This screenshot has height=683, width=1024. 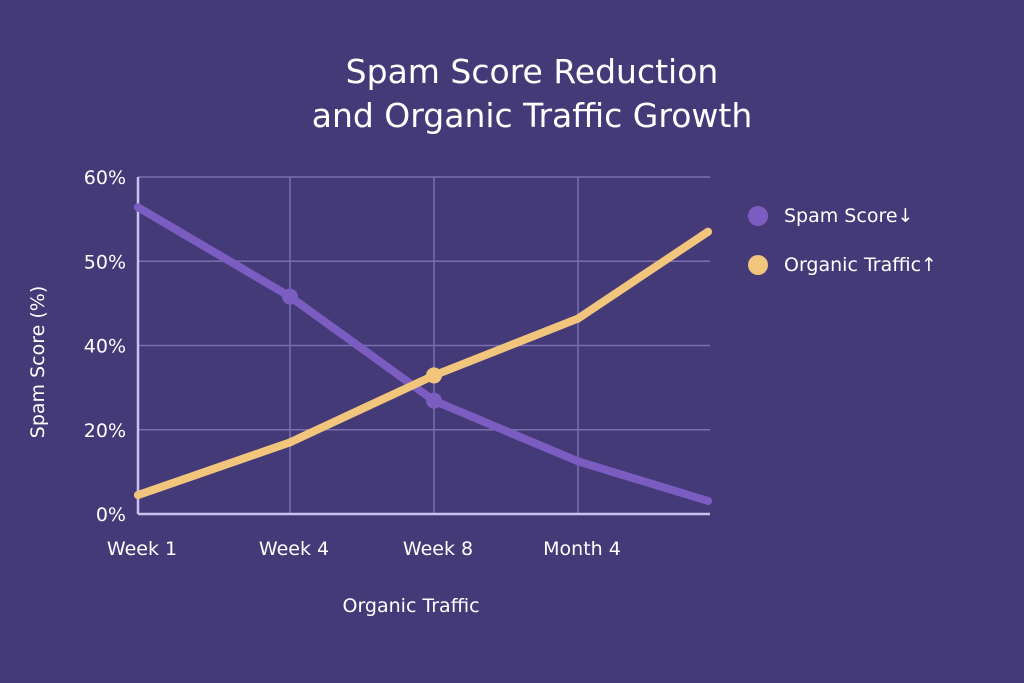 I want to click on x-tick-label: Week 1, so click(x=142, y=549).